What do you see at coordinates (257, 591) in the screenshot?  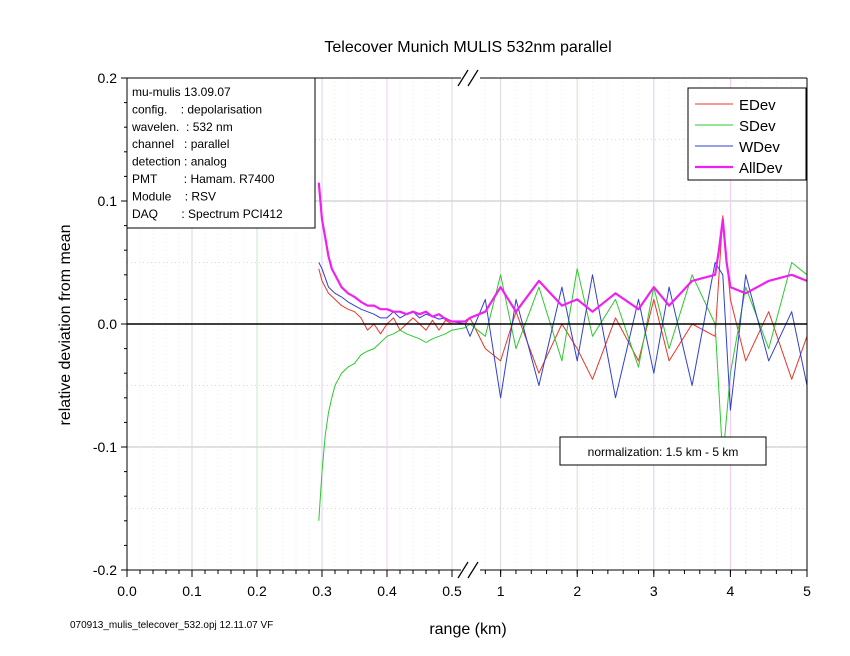 I see `x-tick-label: 0.2` at bounding box center [257, 591].